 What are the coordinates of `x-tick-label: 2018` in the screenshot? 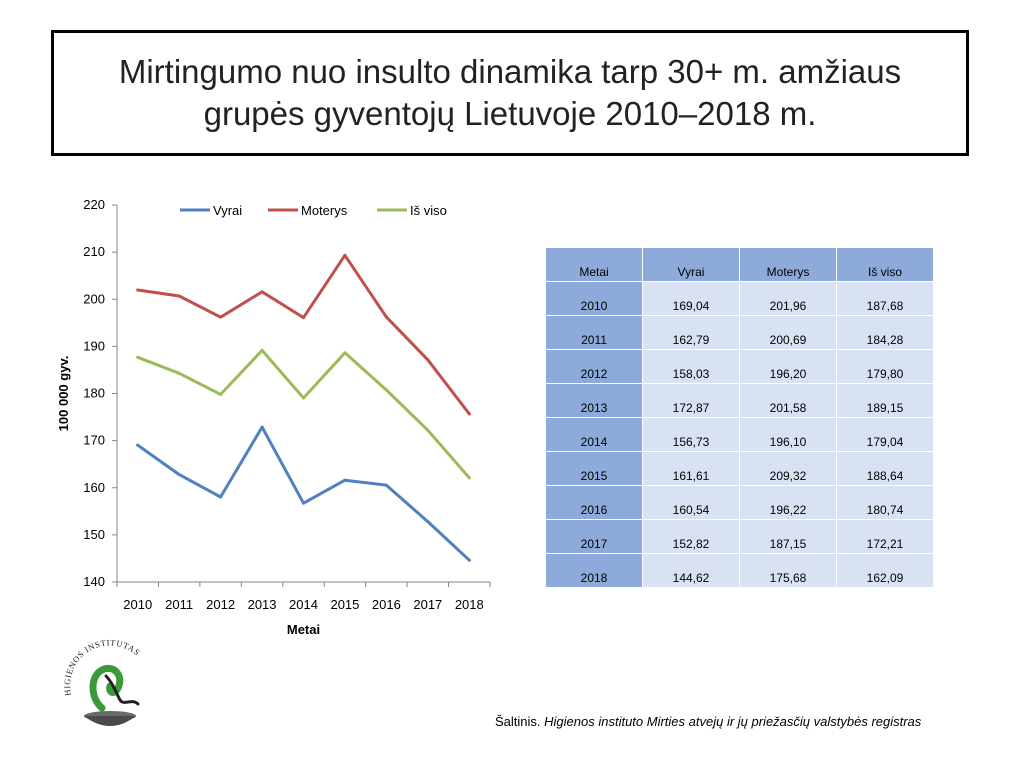 It's located at (469, 604).